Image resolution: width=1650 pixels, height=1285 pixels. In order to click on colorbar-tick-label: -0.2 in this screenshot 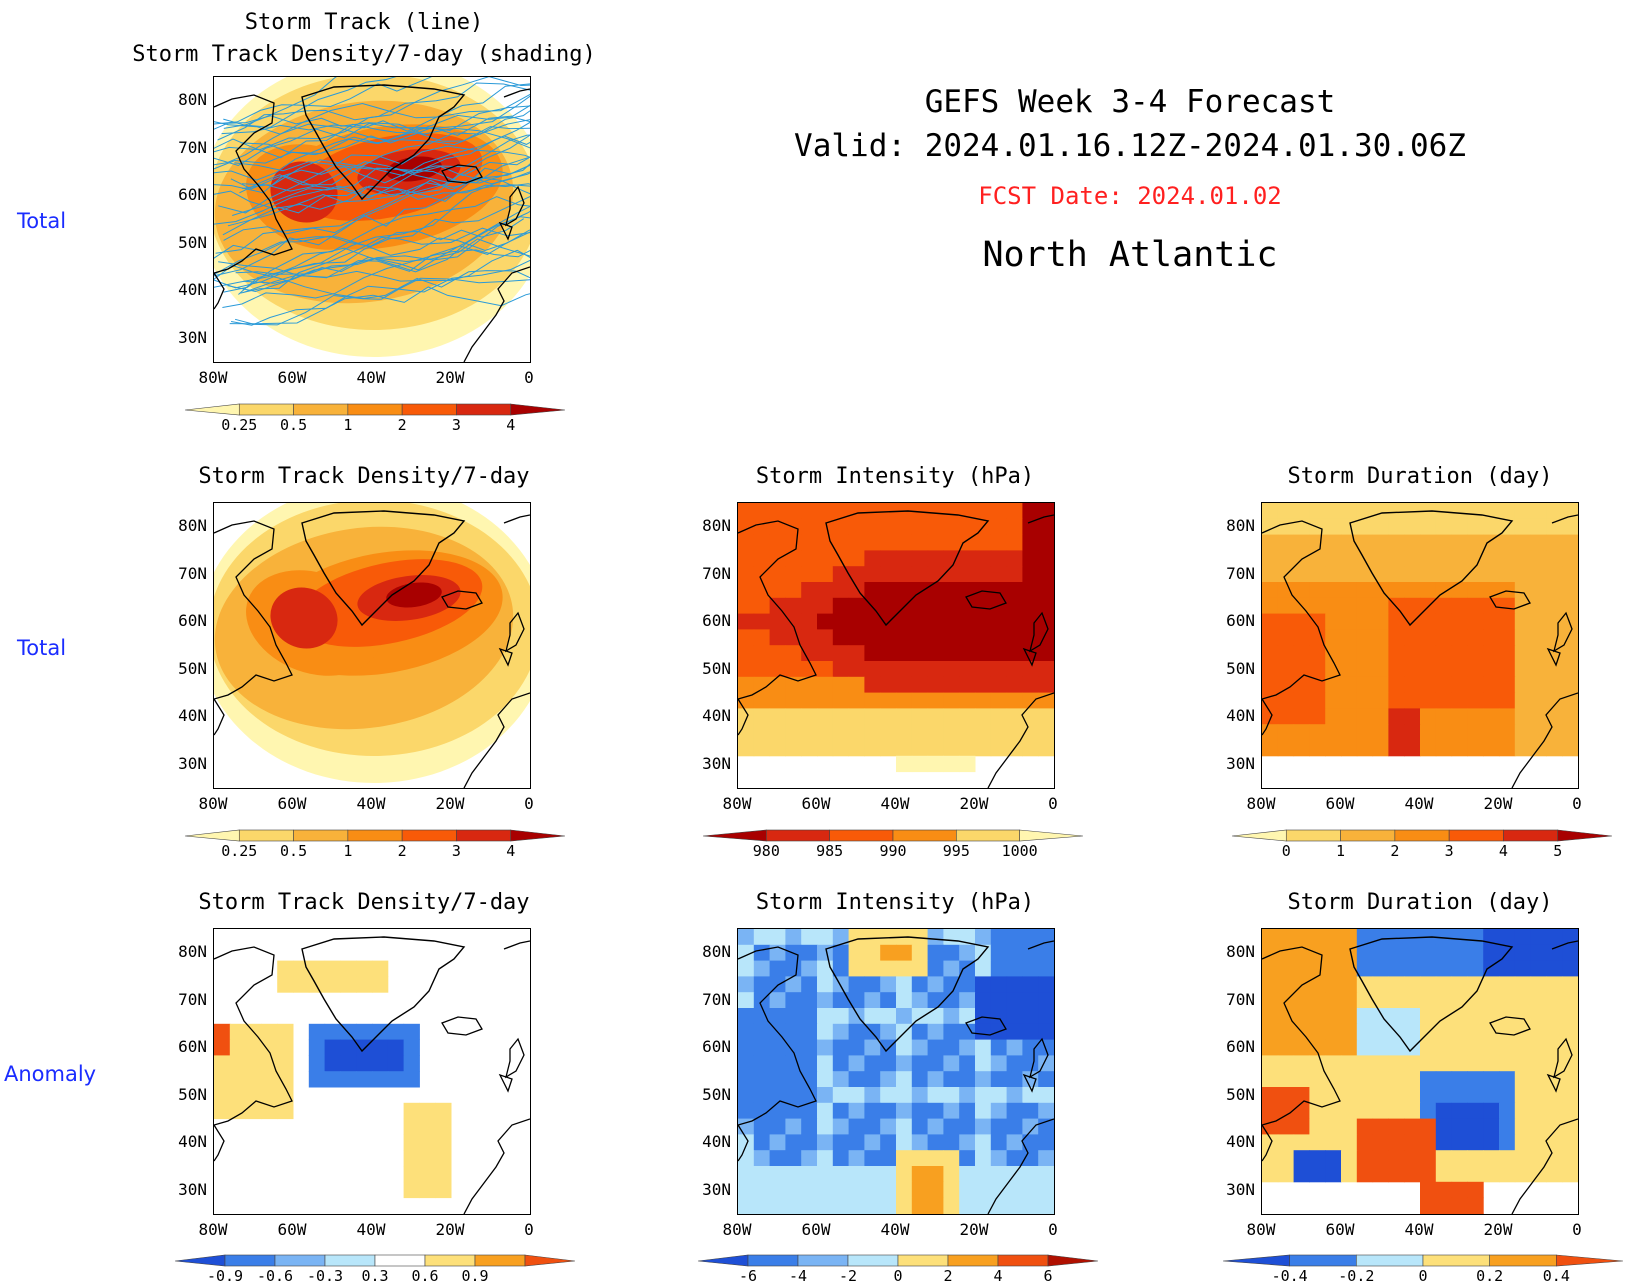, I will do `click(1356, 1276)`.